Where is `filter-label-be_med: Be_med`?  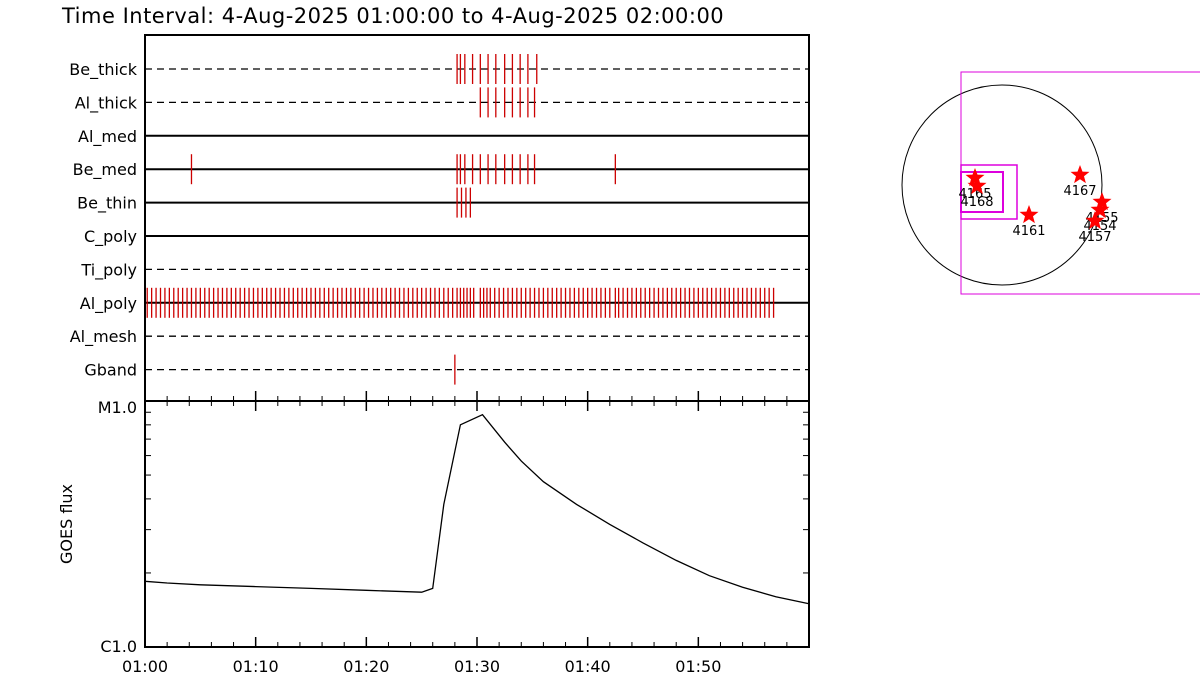
filter-label-be_med: Be_med is located at coordinates (105, 170).